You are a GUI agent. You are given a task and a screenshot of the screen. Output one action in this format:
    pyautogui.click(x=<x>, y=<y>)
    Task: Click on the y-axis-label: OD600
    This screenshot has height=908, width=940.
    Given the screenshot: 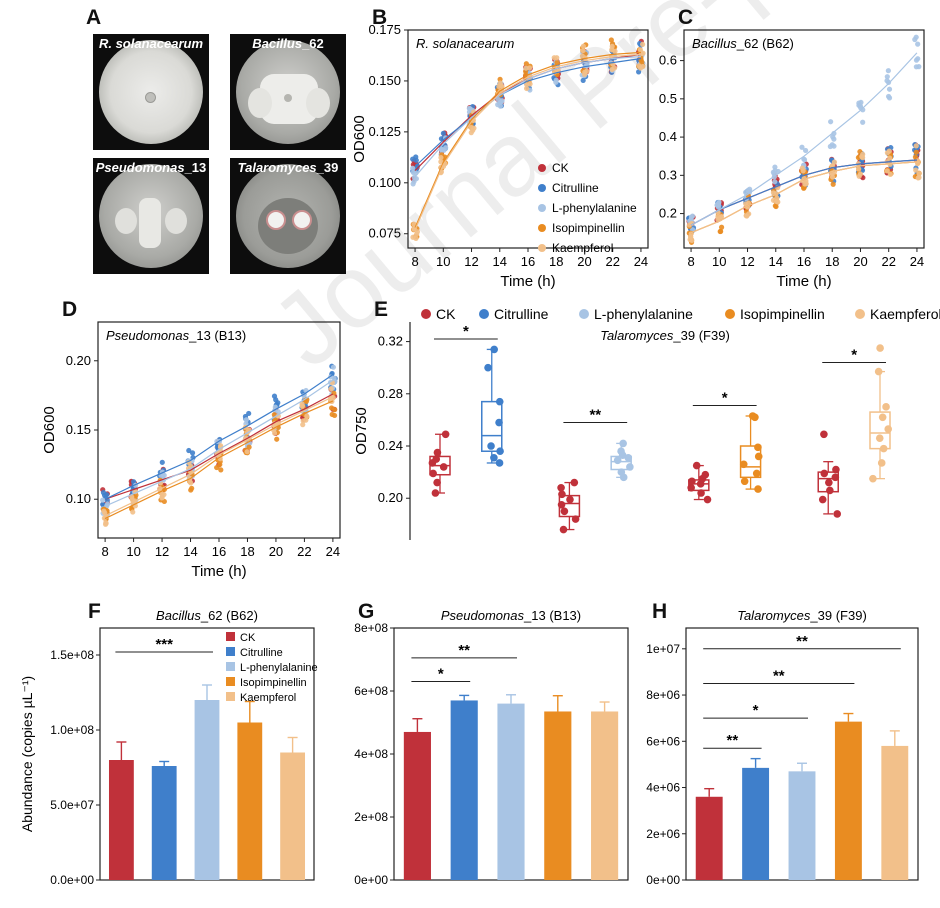 What is the action you would take?
    pyautogui.click(x=359, y=139)
    